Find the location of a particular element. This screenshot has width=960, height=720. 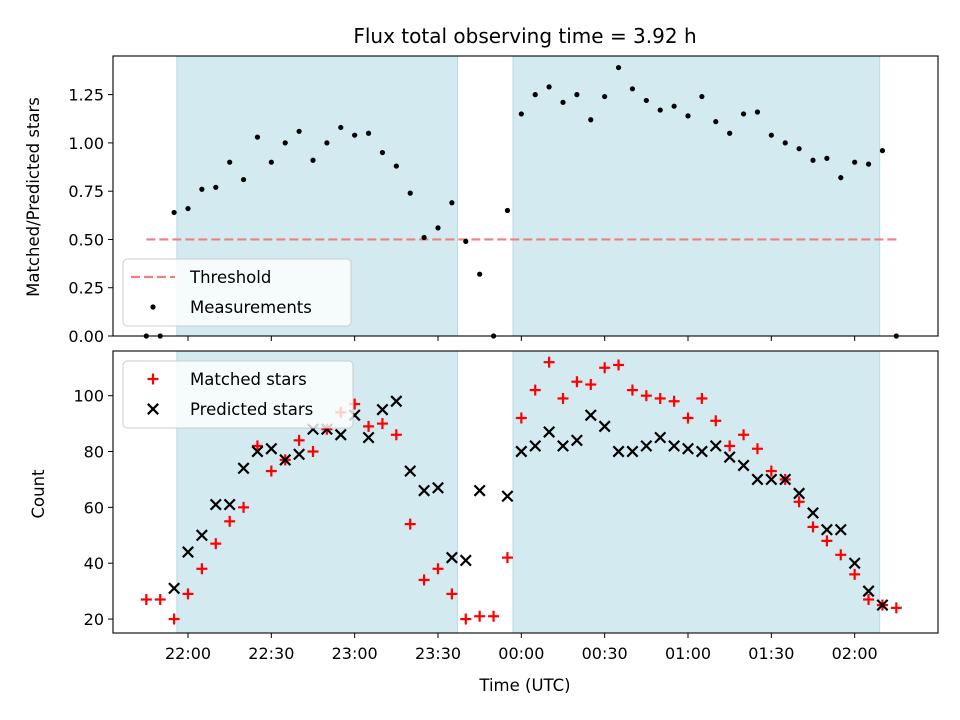

legend-box is located at coordinates (237, 292).